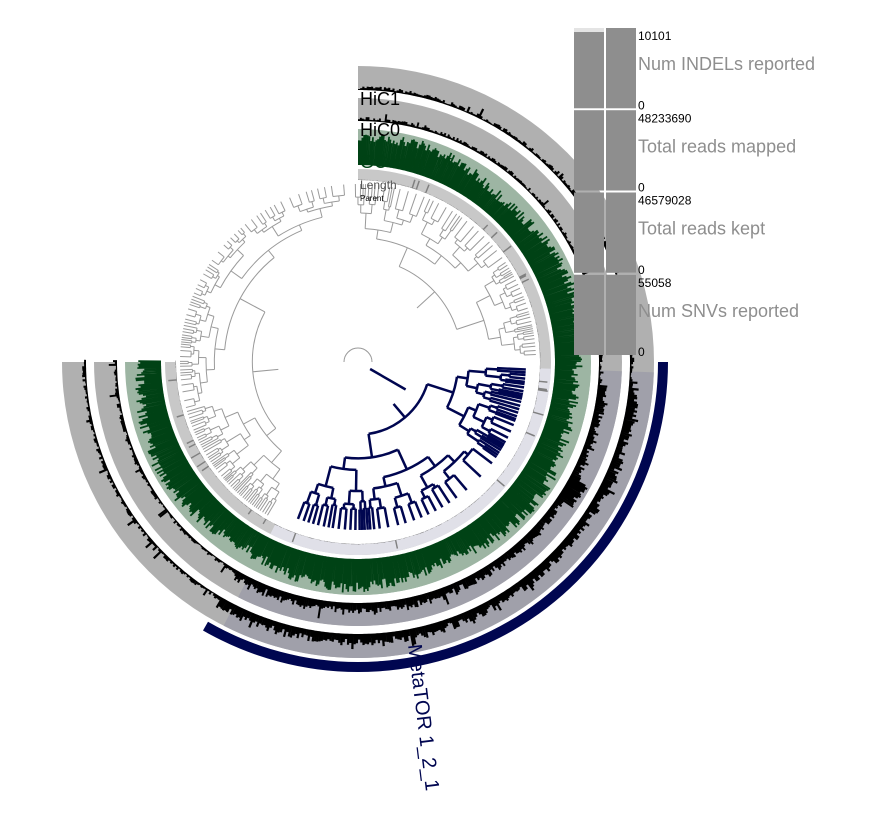 This screenshot has width=870, height=814. Describe the element at coordinates (655, 283) in the screenshot. I see `bar-max-value: 55058` at that location.